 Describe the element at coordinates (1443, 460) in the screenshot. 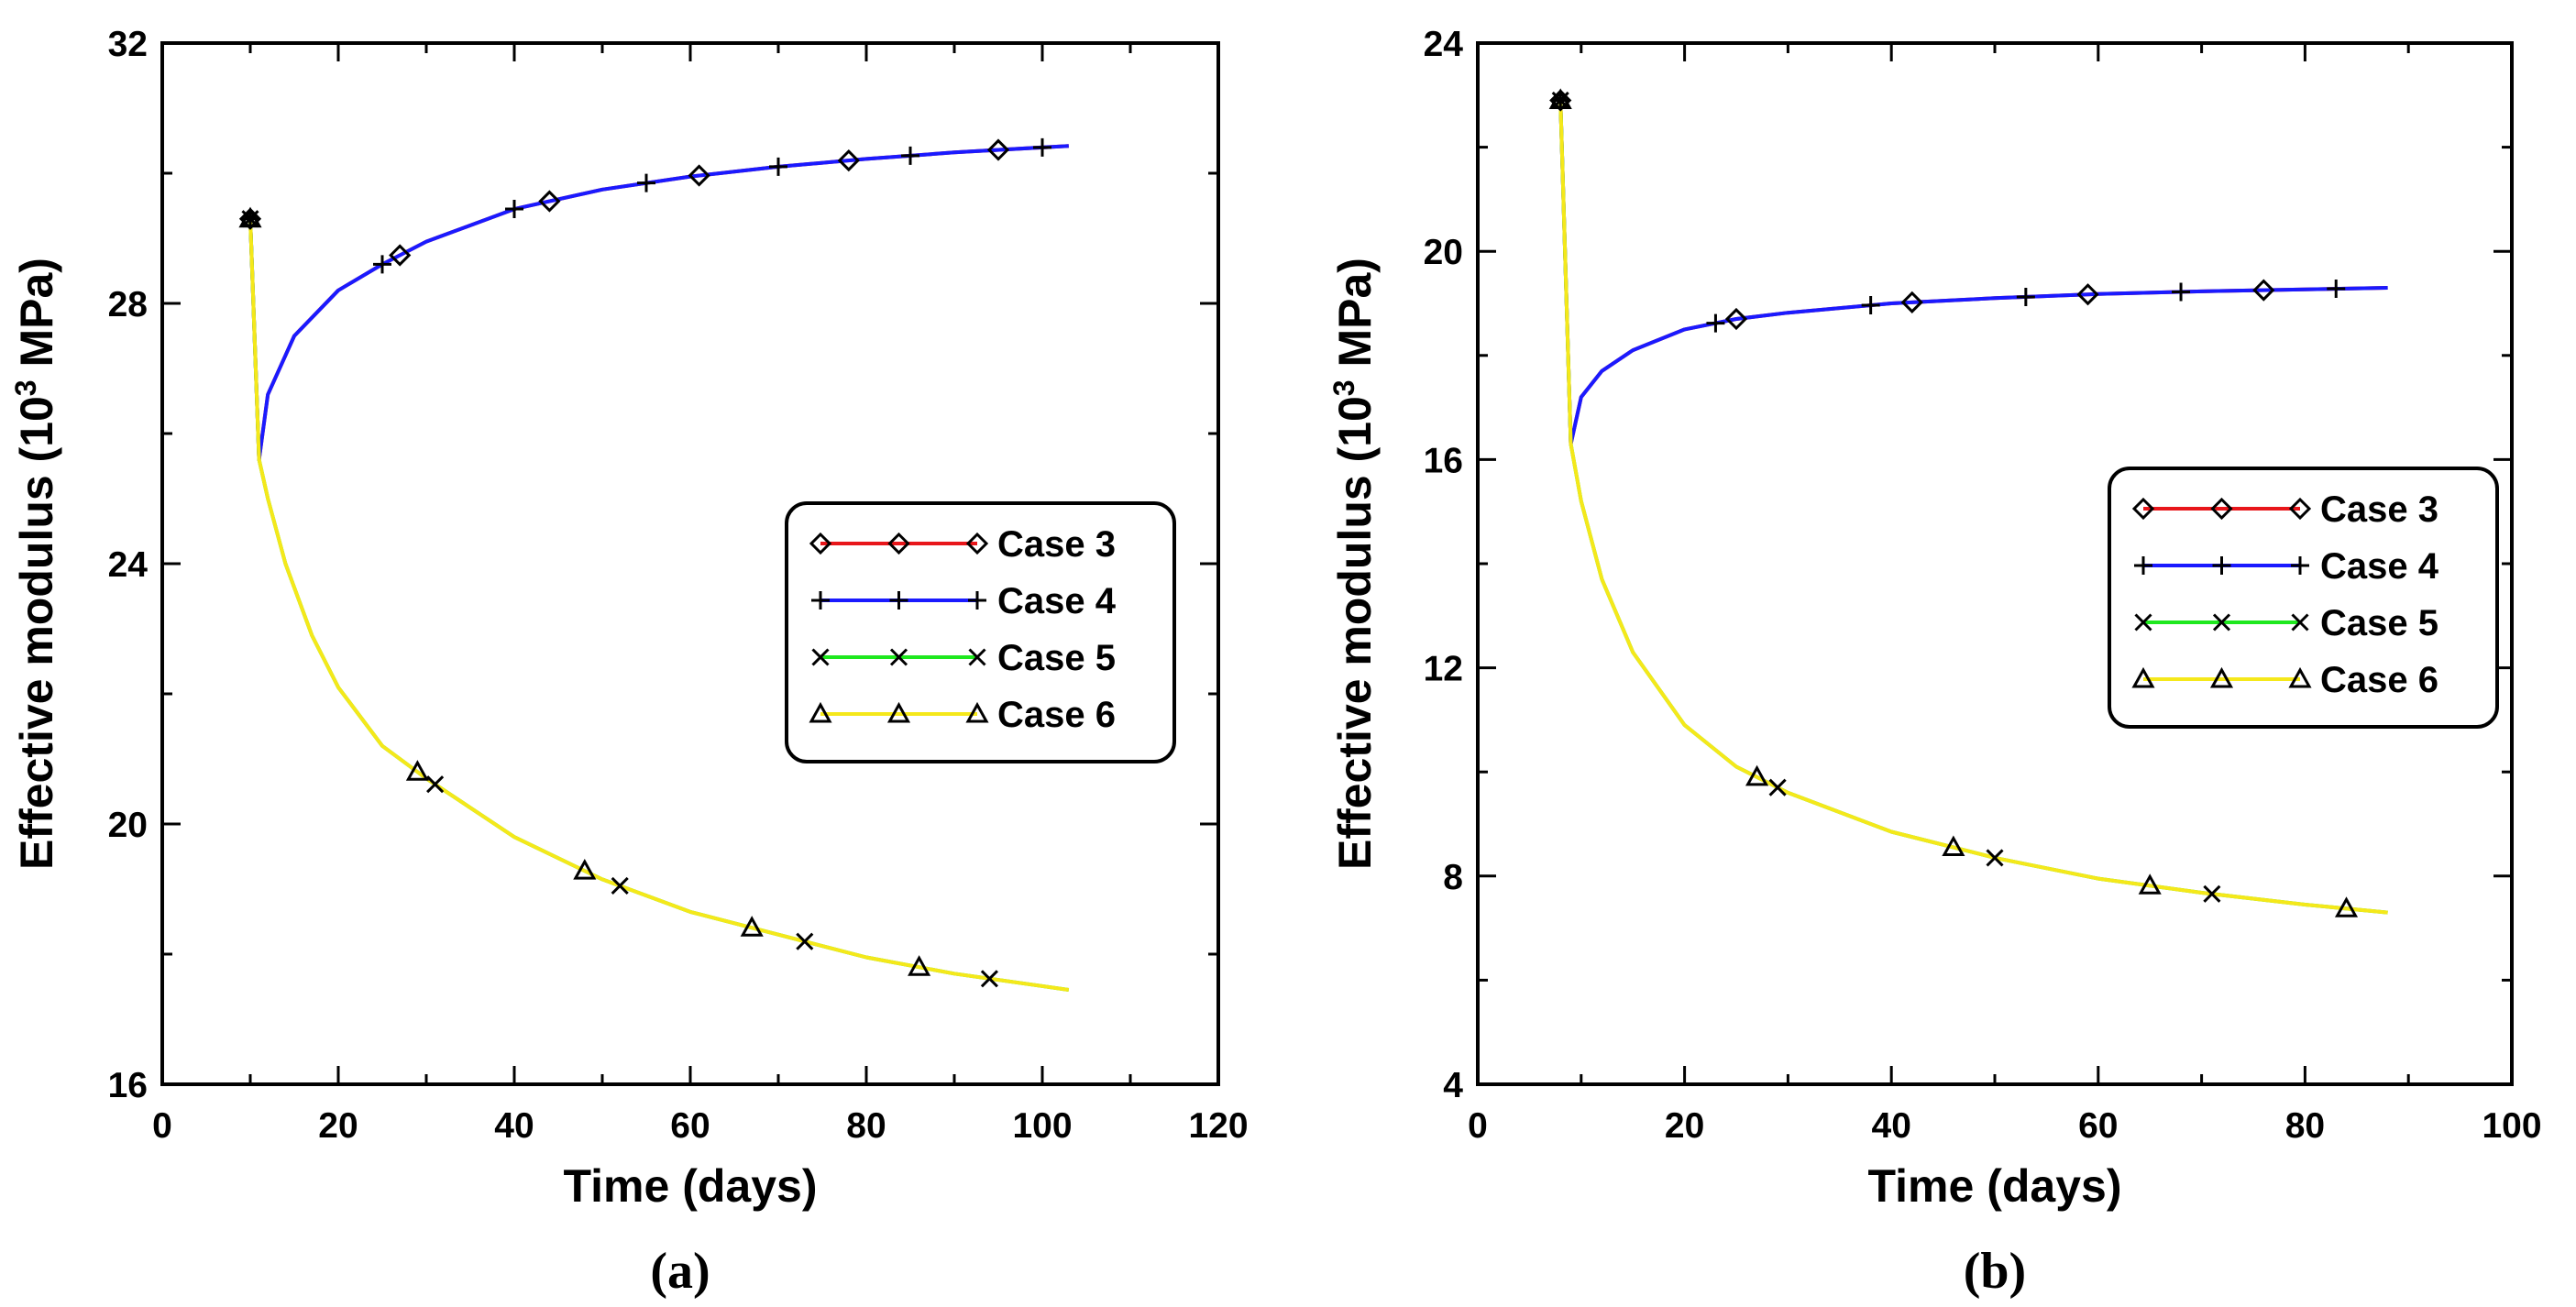

I see `y-tick-label: 16` at that location.